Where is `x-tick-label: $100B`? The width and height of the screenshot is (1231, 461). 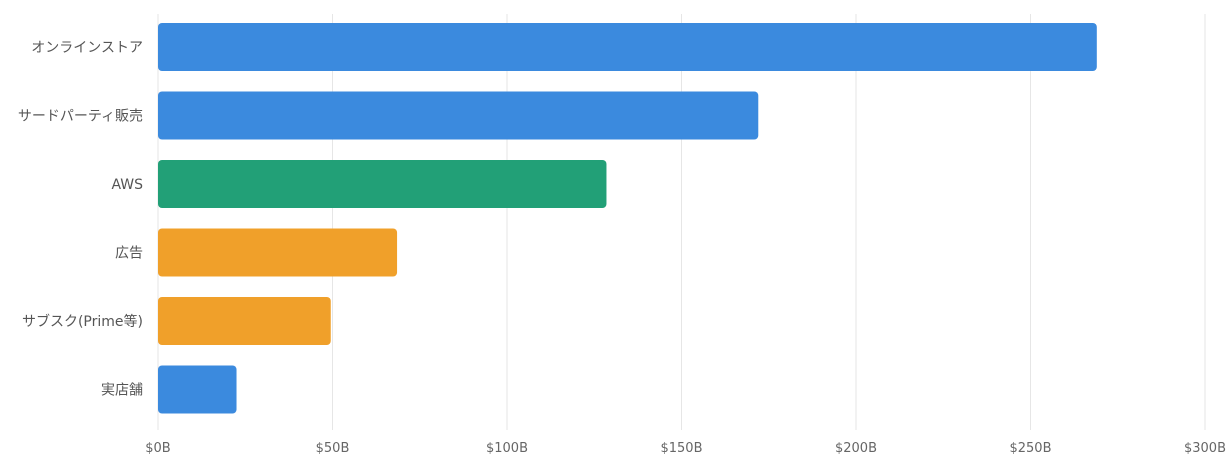 x-tick-label: $100B is located at coordinates (507, 448).